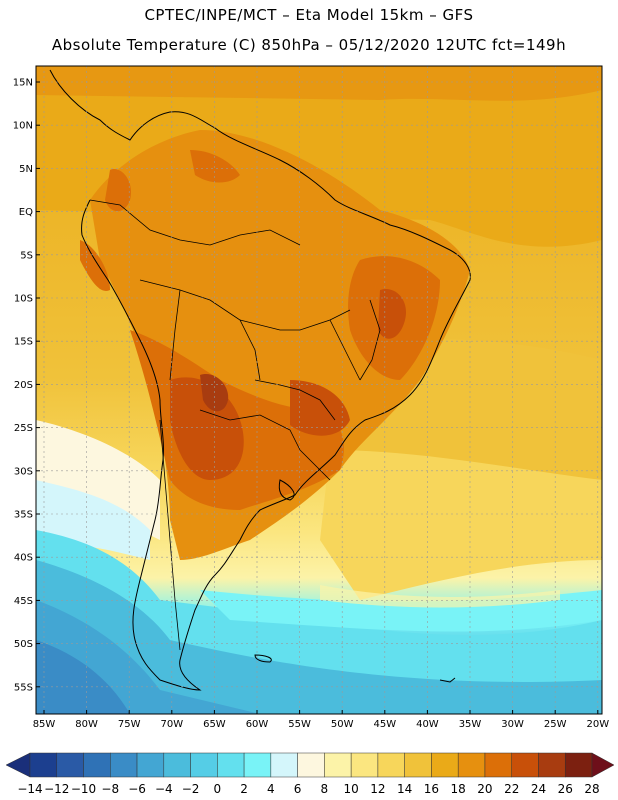 The height and width of the screenshot is (800, 618). Describe the element at coordinates (23, 126) in the screenshot. I see `lat-label: 10N` at that location.